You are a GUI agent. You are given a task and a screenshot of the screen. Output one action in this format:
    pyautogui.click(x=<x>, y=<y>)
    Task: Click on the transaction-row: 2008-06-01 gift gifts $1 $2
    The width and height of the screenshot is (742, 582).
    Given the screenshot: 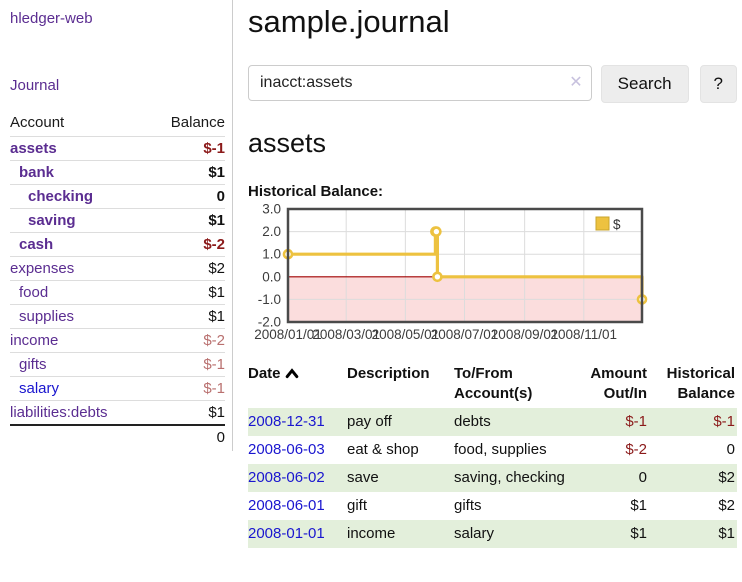 What is the action you would take?
    pyautogui.click(x=492, y=506)
    